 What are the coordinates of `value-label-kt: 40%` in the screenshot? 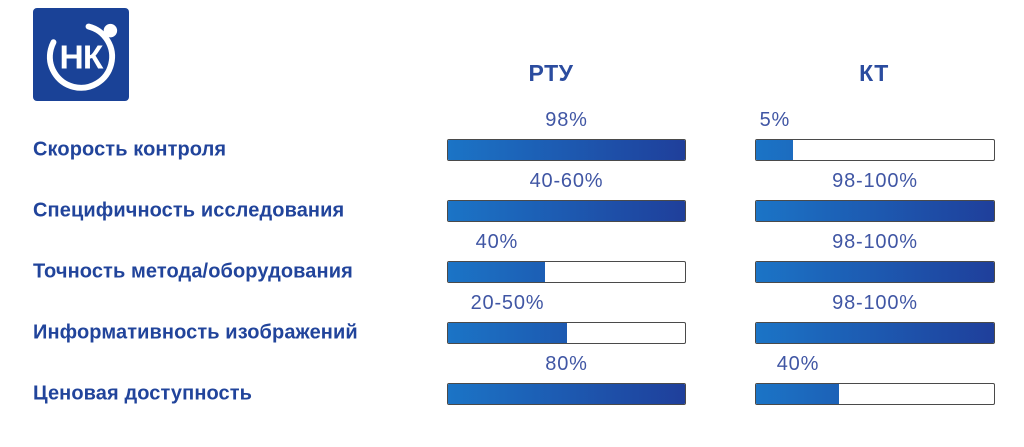 It's located at (798, 364).